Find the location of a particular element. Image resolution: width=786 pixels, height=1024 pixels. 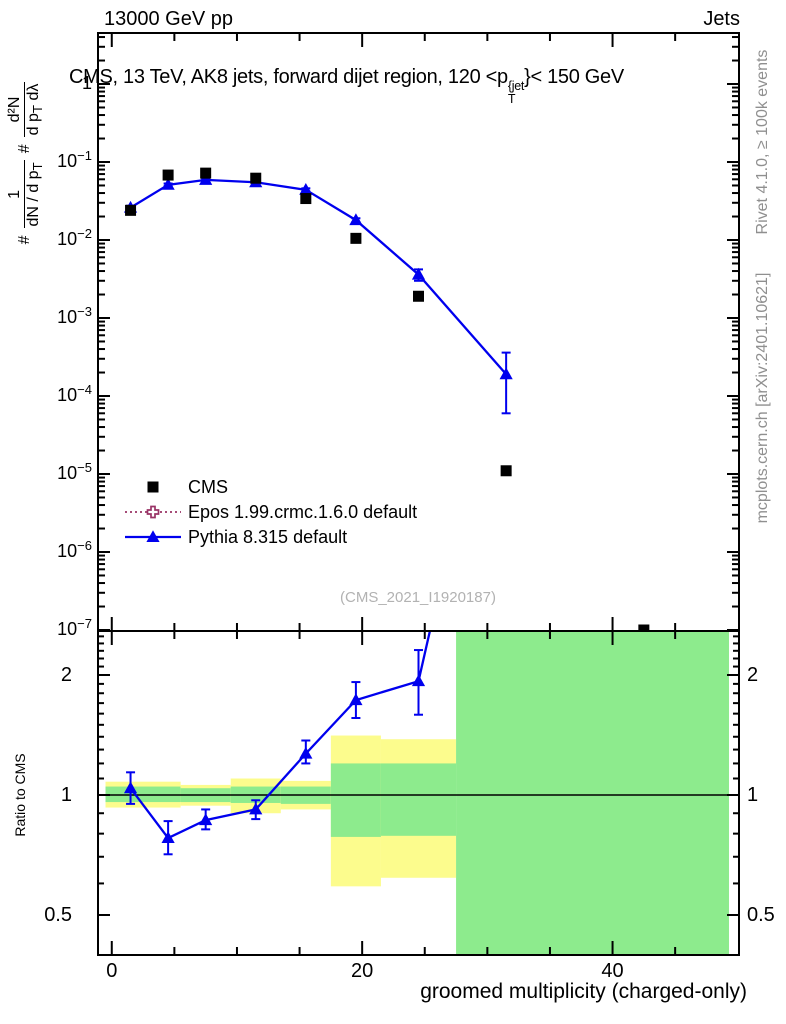

header-left-title: 13000 GeV pp is located at coordinates (168, 19).